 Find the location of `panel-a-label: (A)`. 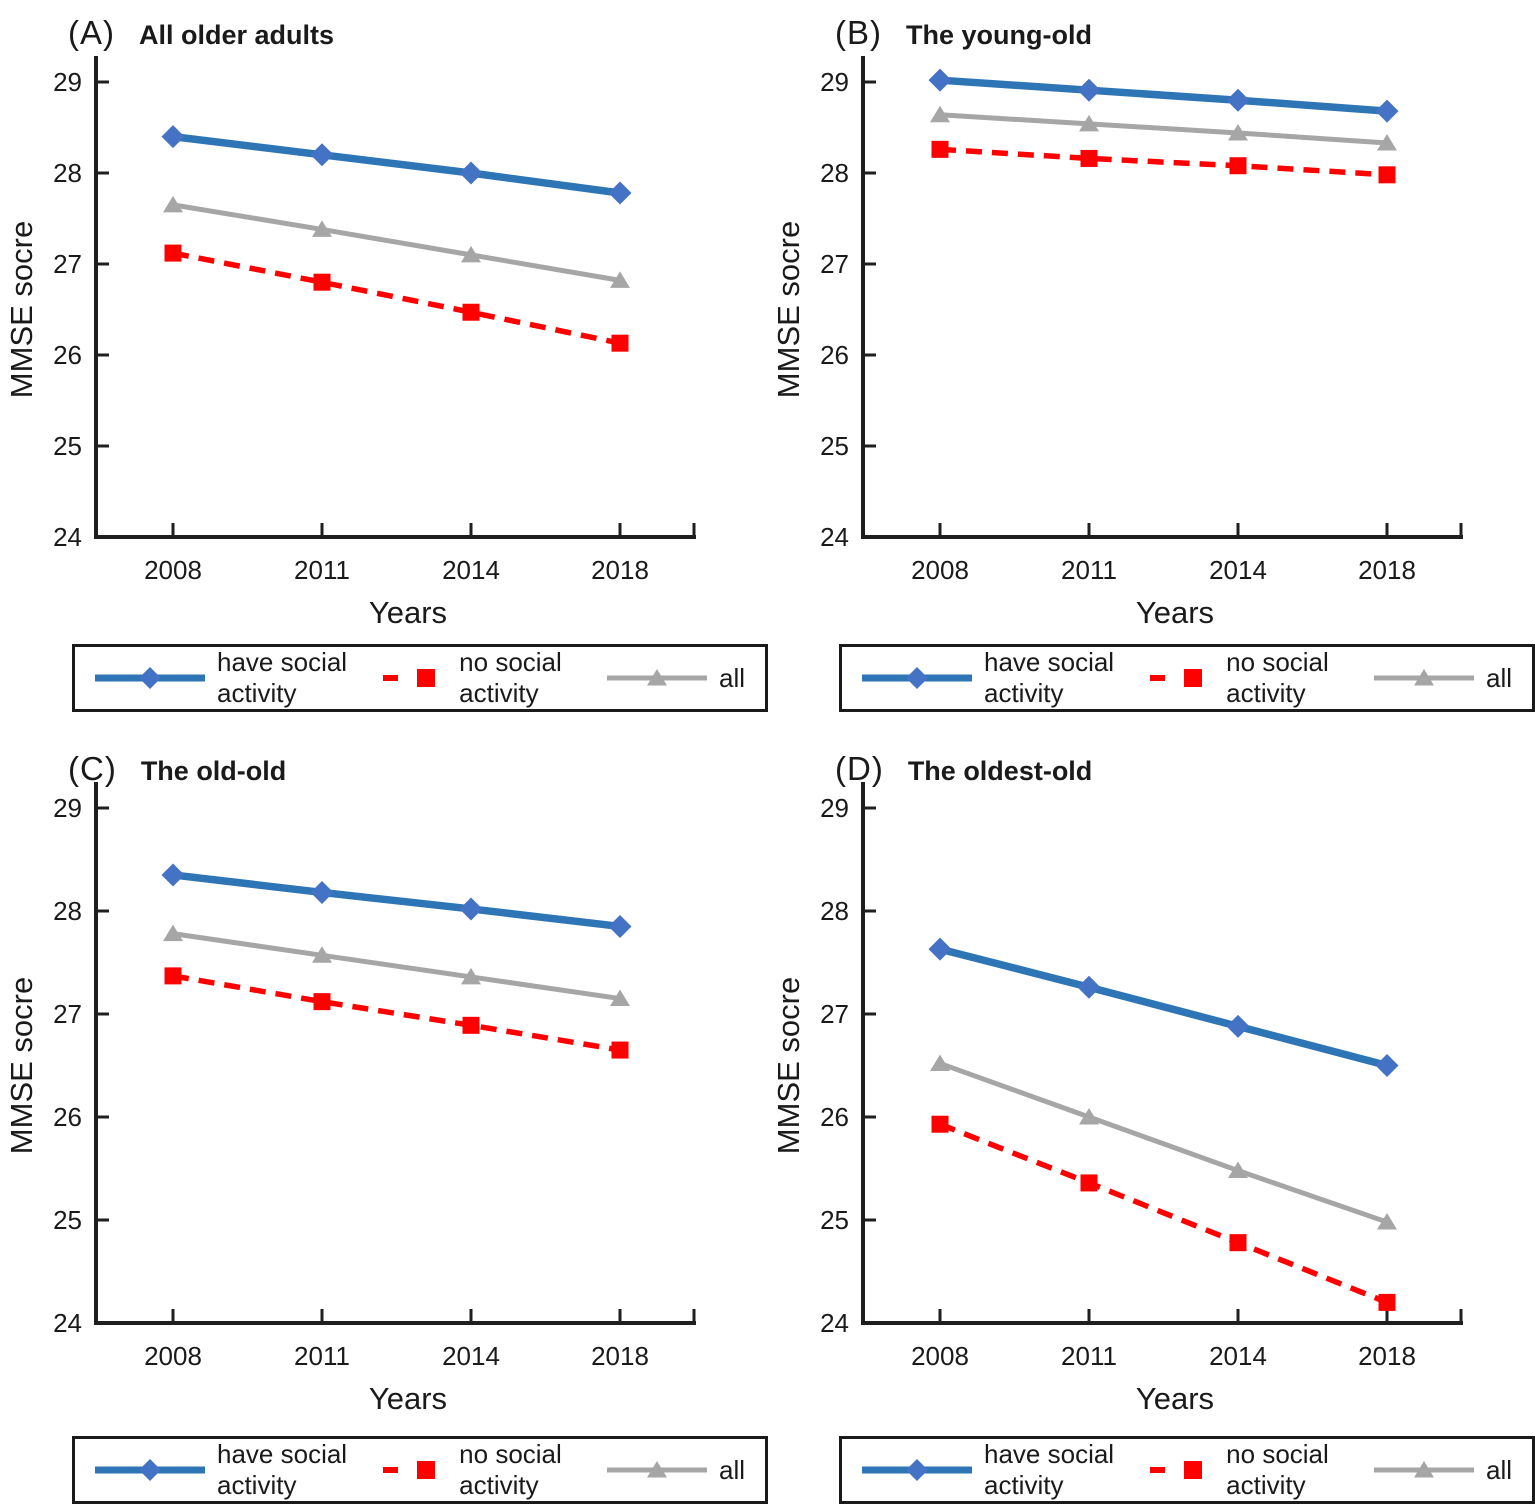

panel-a-label: (A) is located at coordinates (91, 32).